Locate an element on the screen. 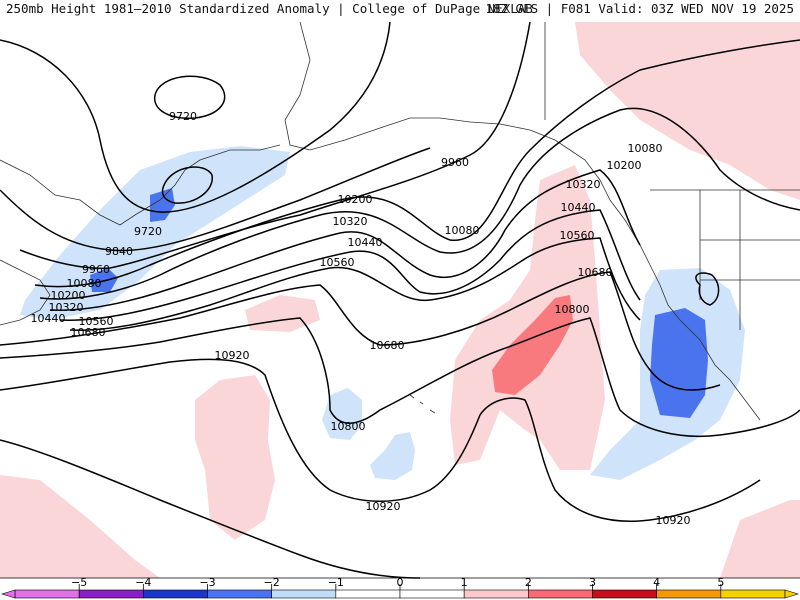 This screenshot has height=600, width=800. colorbar-tick-label: 5 is located at coordinates (720, 582).